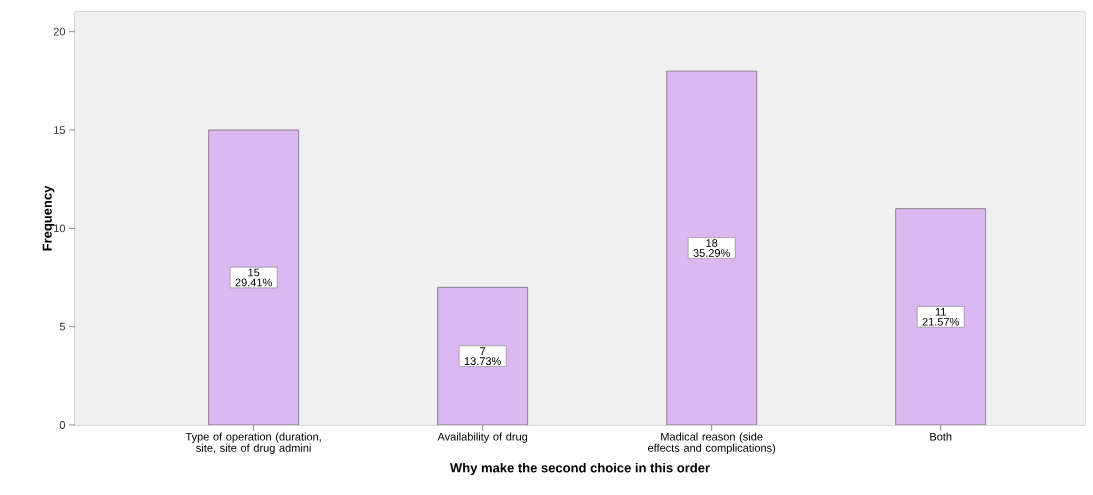 Image resolution: width=1093 pixels, height=495 pixels. Describe the element at coordinates (253, 277) in the screenshot. I see `data-label: 15 29.41%` at that location.